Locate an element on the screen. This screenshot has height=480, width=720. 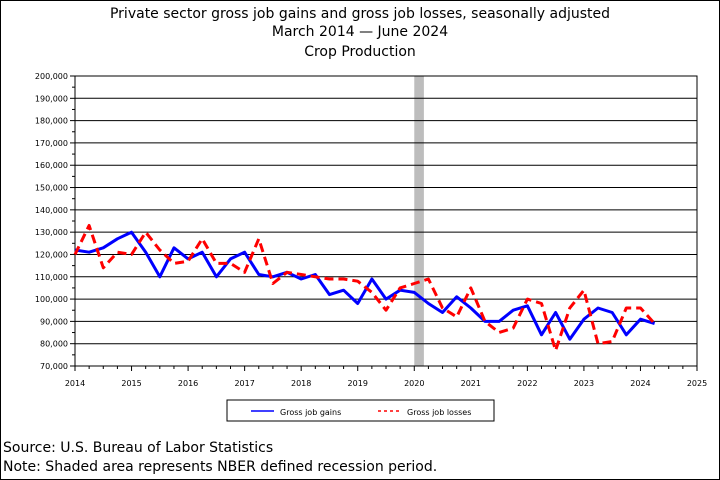
x-tick-label: 2018 is located at coordinates (301, 383).